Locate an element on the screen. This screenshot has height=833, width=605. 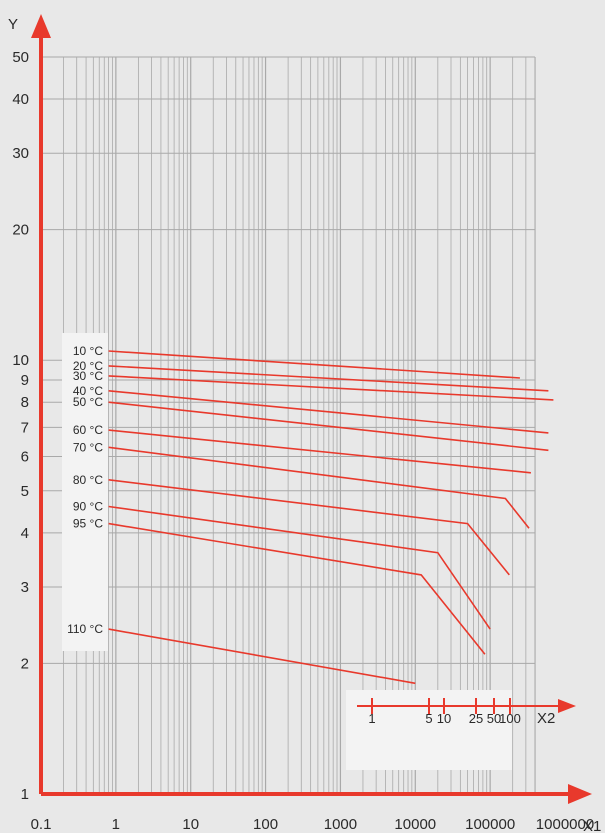
series-label: 50 °C is located at coordinates (88, 402).